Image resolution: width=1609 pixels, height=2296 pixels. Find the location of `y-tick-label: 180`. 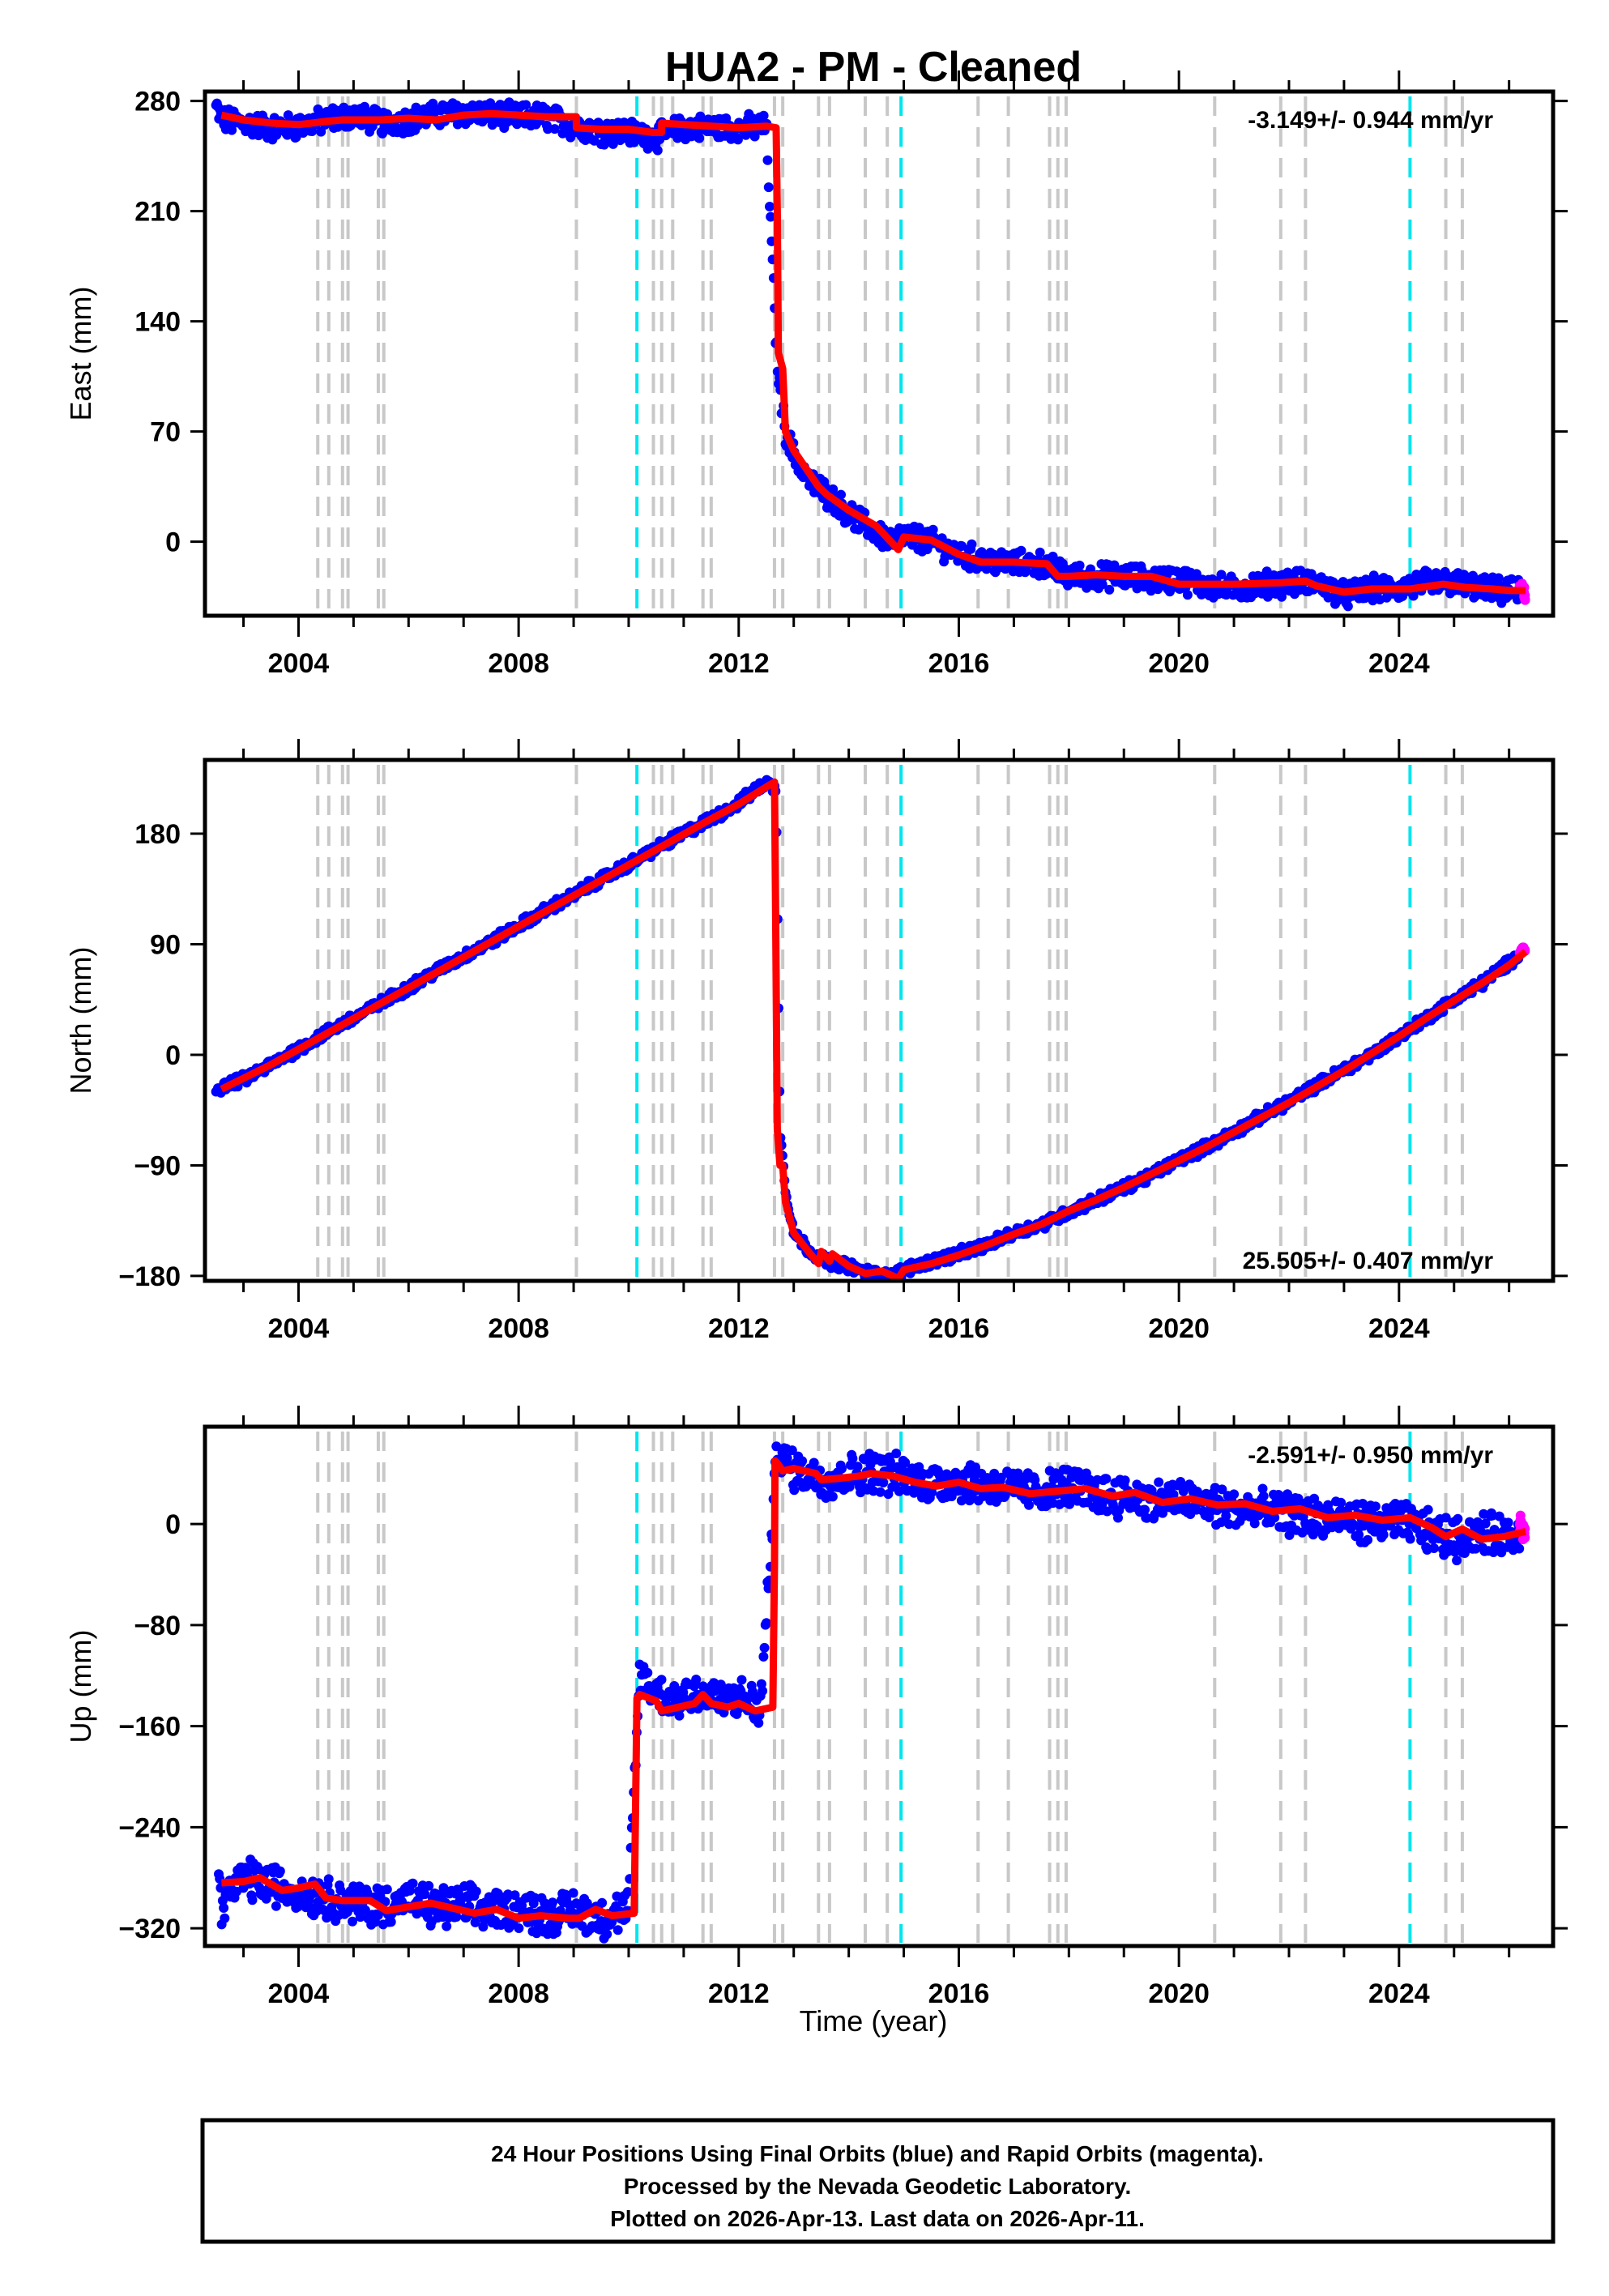

y-tick-label: 180 is located at coordinates (157, 835).